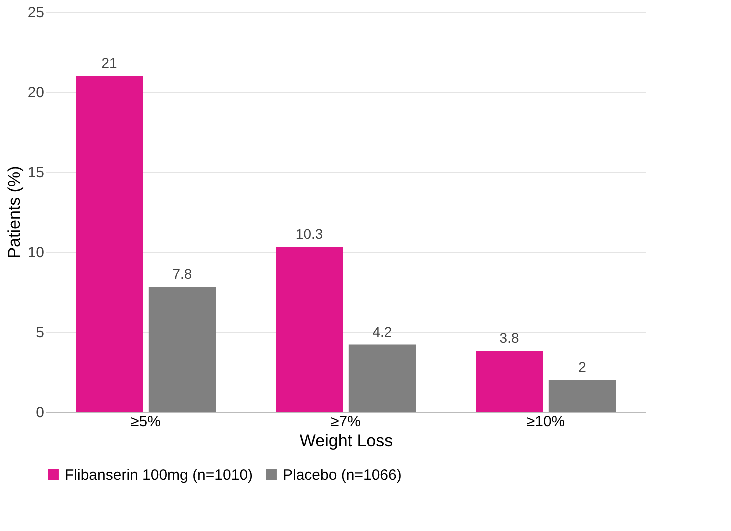 Image resolution: width=731 pixels, height=531 pixels. What do you see at coordinates (110, 63) in the screenshot?
I see `data-label: 21` at bounding box center [110, 63].